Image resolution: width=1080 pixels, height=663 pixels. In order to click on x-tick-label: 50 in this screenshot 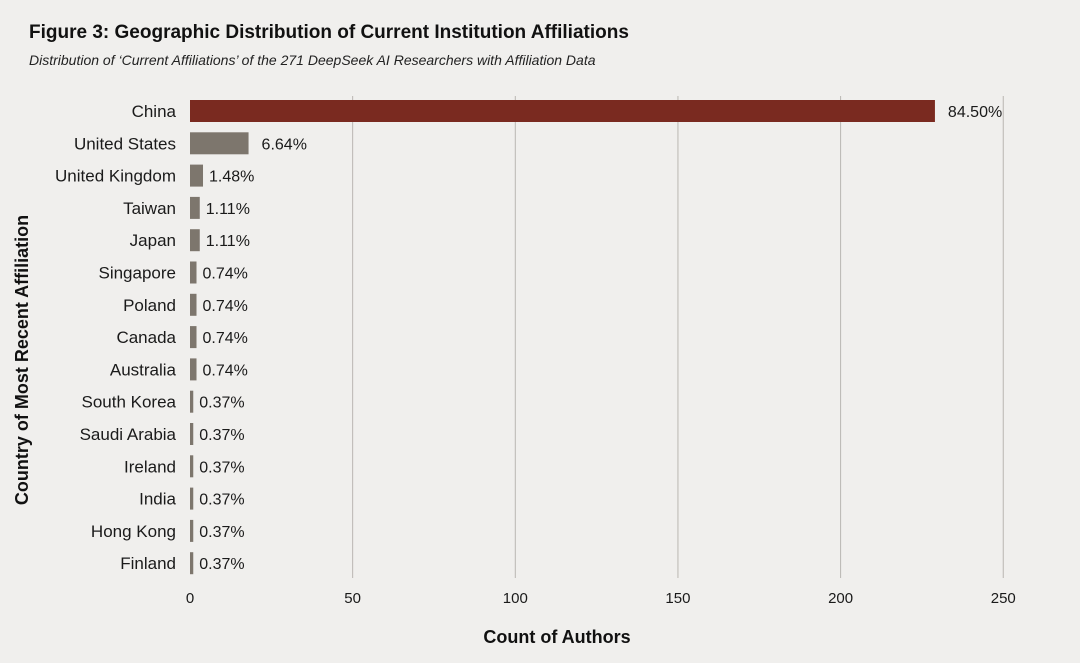, I will do `click(352, 598)`.